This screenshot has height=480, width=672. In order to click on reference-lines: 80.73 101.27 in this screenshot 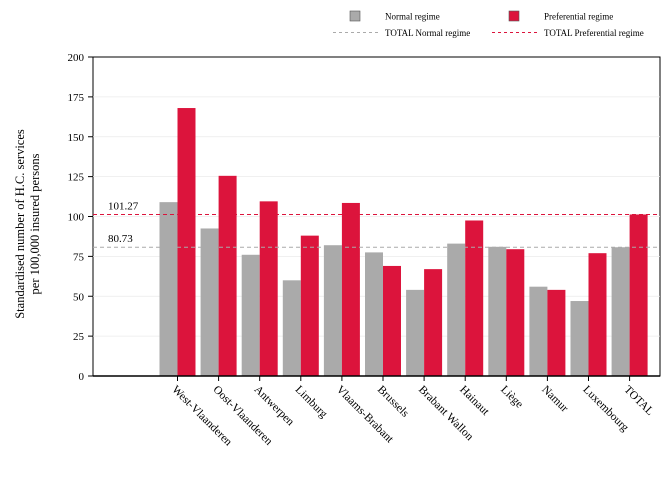, I will do `click(376, 224)`.